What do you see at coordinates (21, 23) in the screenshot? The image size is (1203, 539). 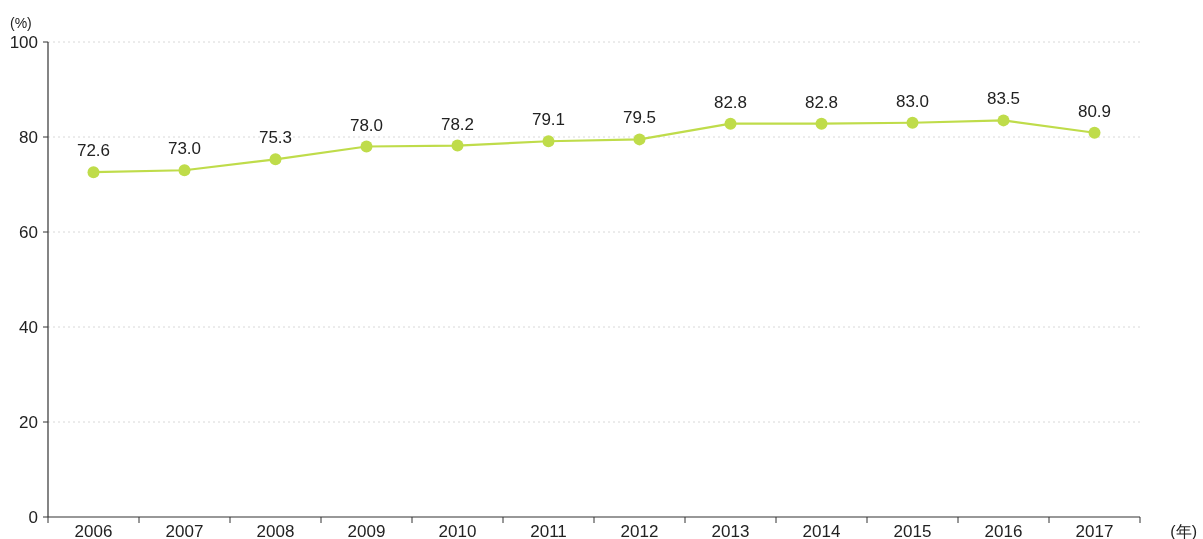 I see `y-axis-title: (%)` at bounding box center [21, 23].